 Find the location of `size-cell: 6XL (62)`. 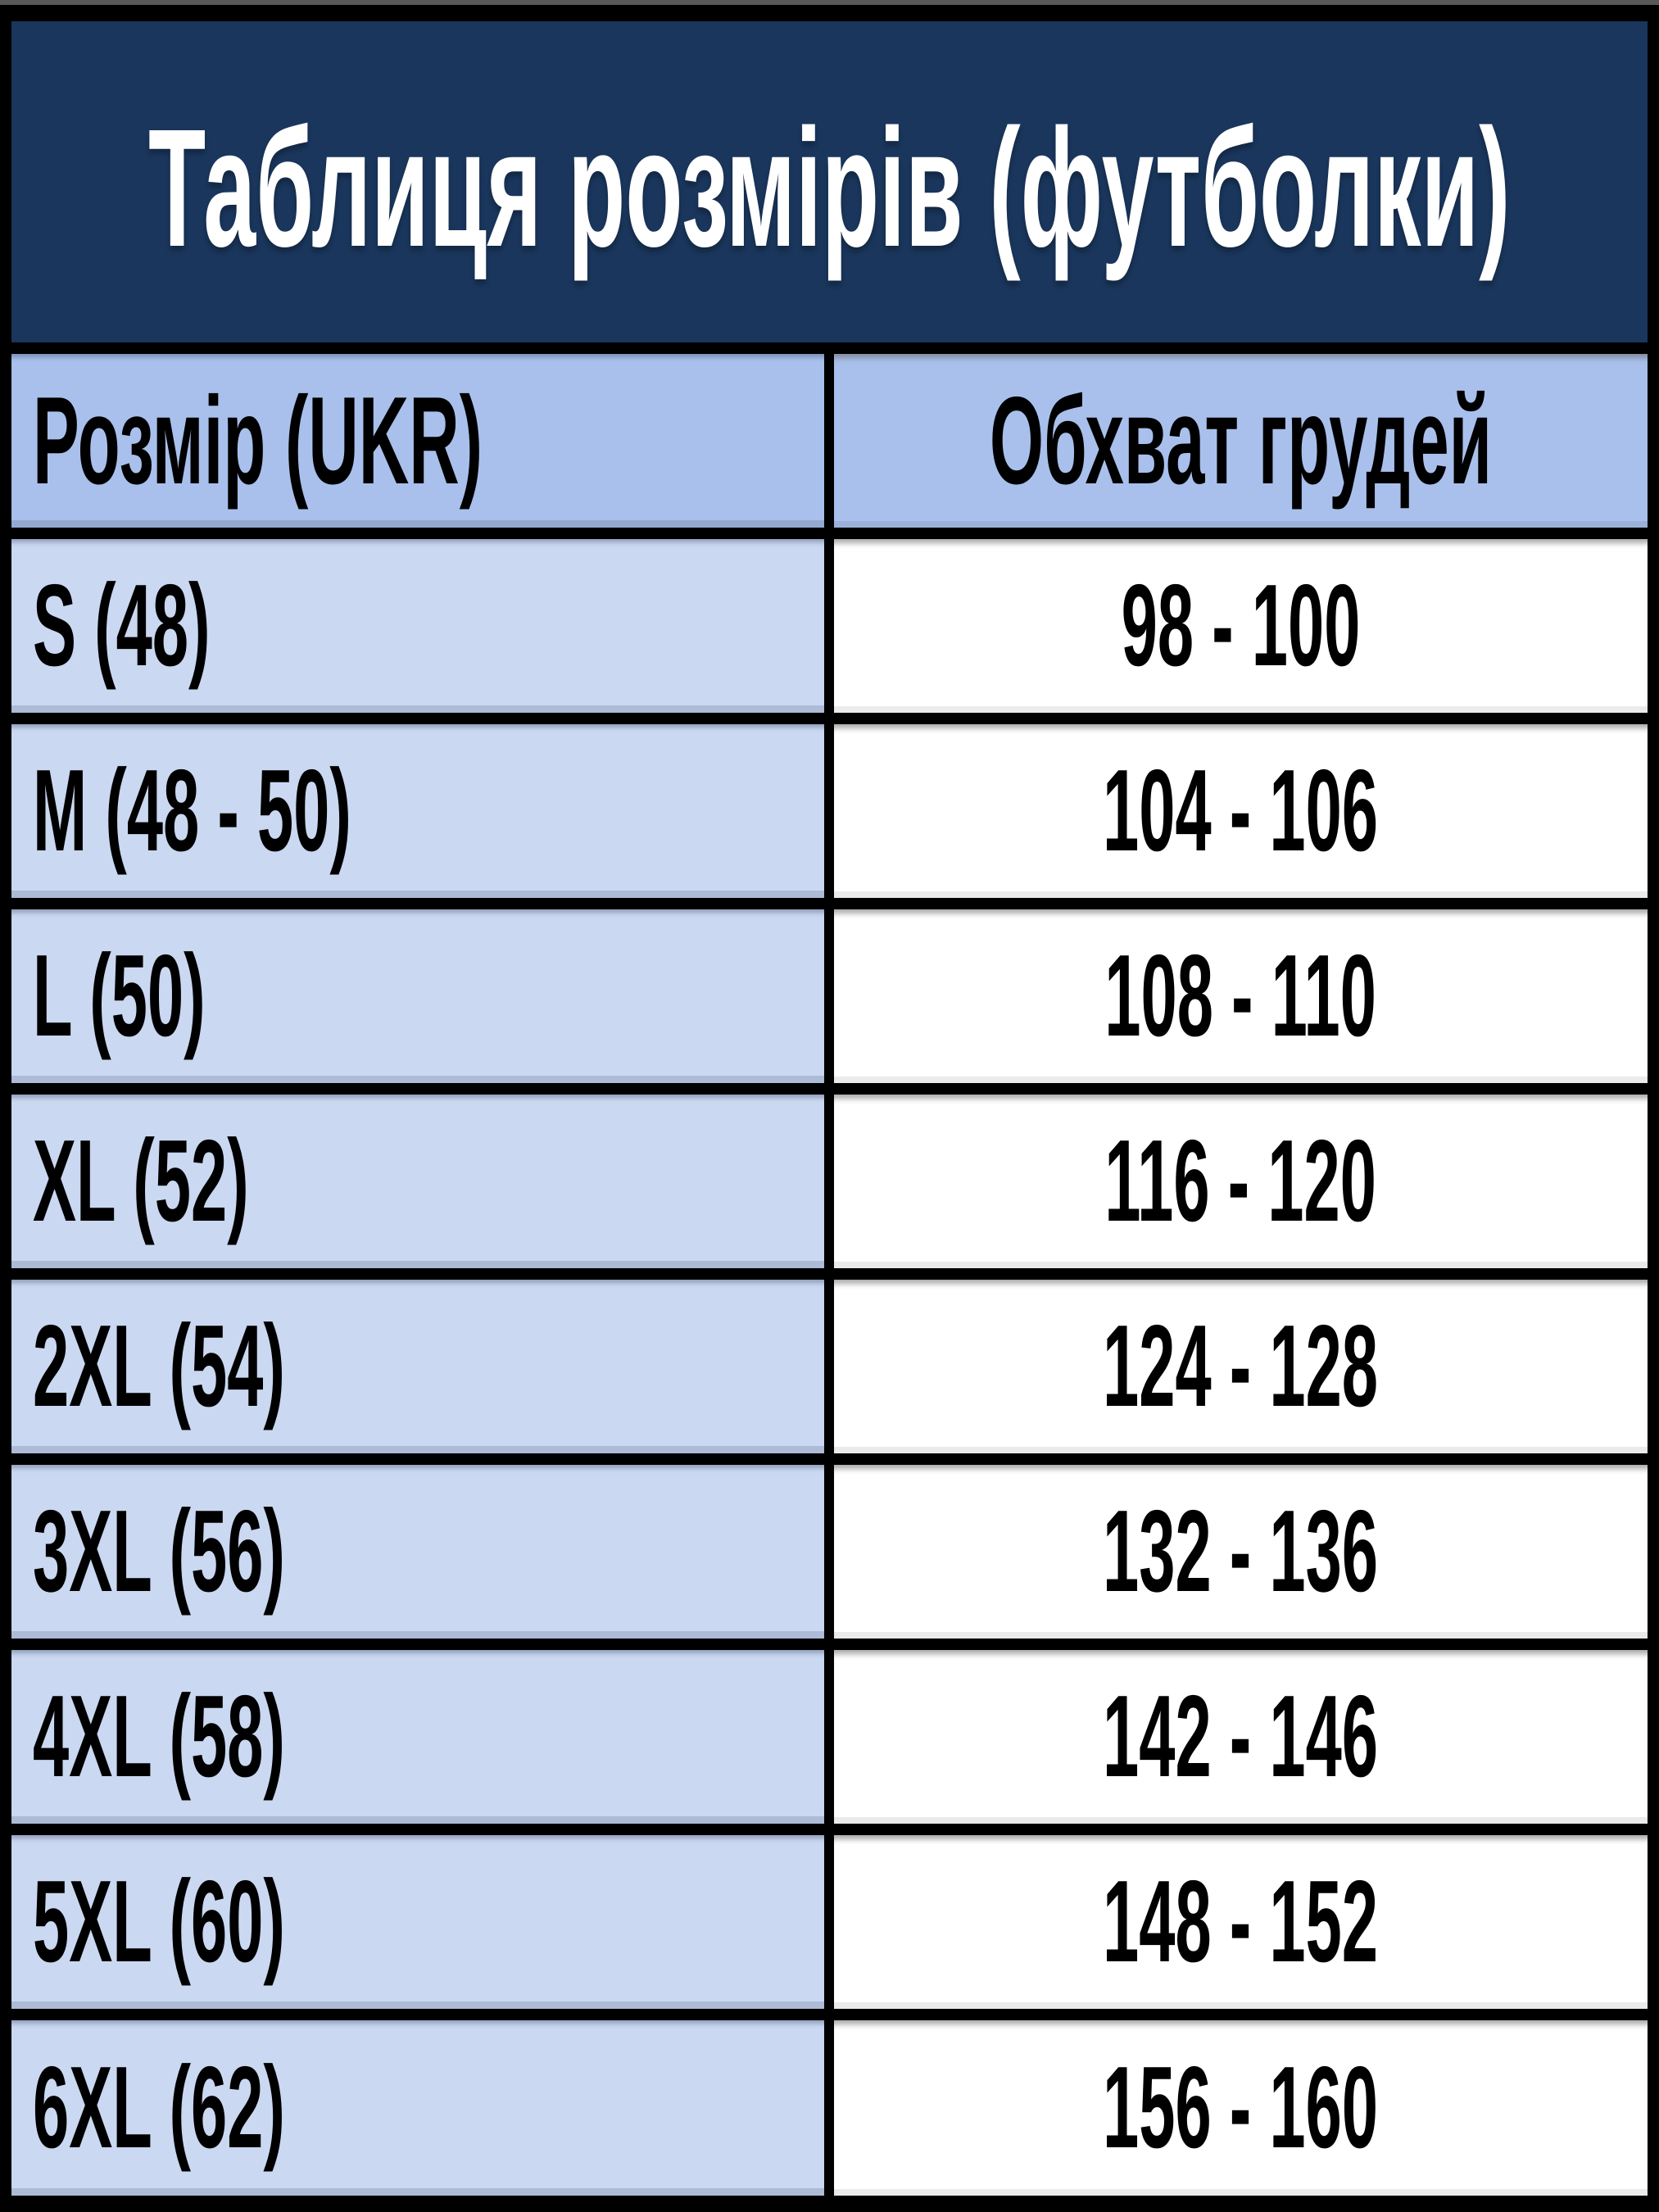

size-cell: 6XL (62) is located at coordinates (417, 2108).